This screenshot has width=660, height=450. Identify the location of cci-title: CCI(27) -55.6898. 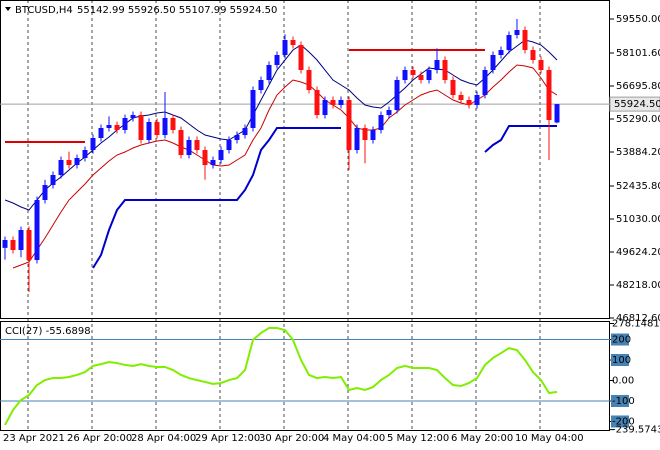
(48, 331).